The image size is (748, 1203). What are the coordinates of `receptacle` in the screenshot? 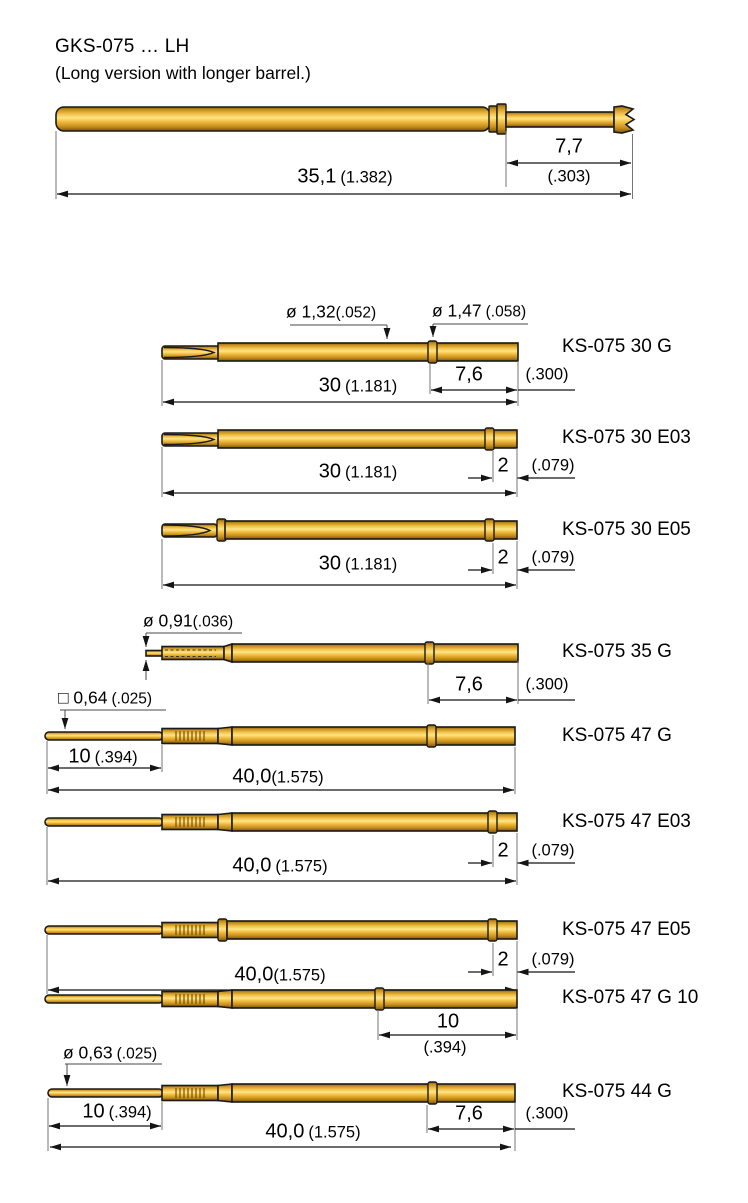 It's located at (193, 653).